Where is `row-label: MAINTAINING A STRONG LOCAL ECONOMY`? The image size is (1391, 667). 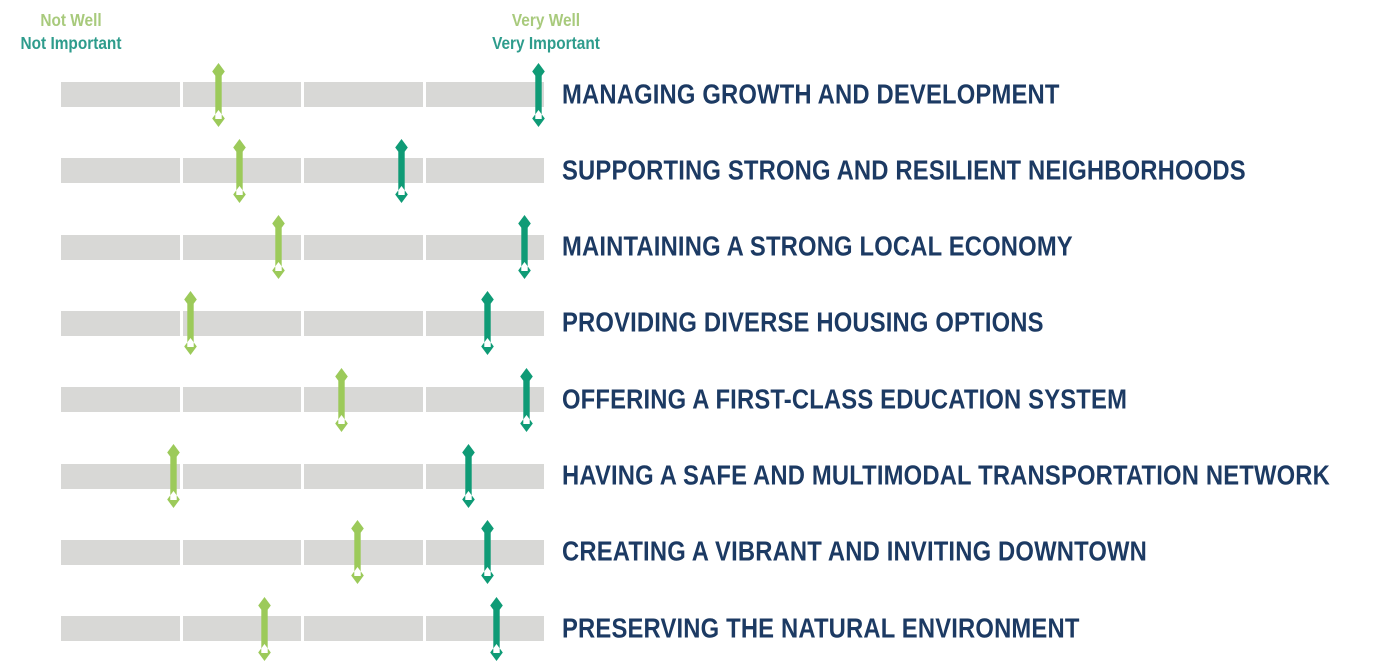
row-label: MAINTAINING A STRONG LOCAL ECONOMY is located at coordinates (817, 246).